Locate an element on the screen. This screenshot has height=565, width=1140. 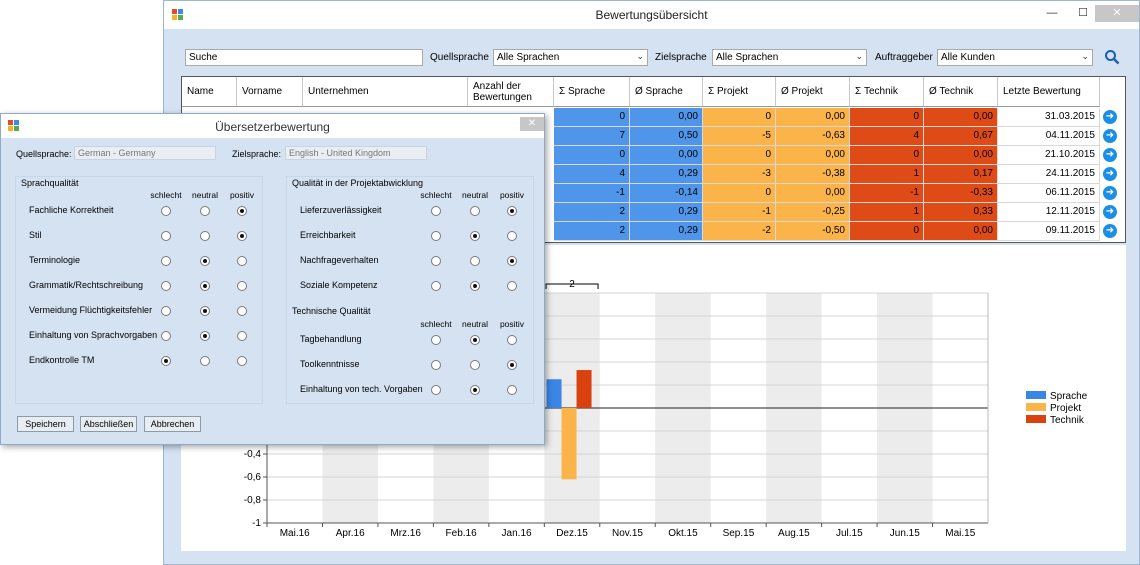
table-cell: -5 is located at coordinates (739, 136).